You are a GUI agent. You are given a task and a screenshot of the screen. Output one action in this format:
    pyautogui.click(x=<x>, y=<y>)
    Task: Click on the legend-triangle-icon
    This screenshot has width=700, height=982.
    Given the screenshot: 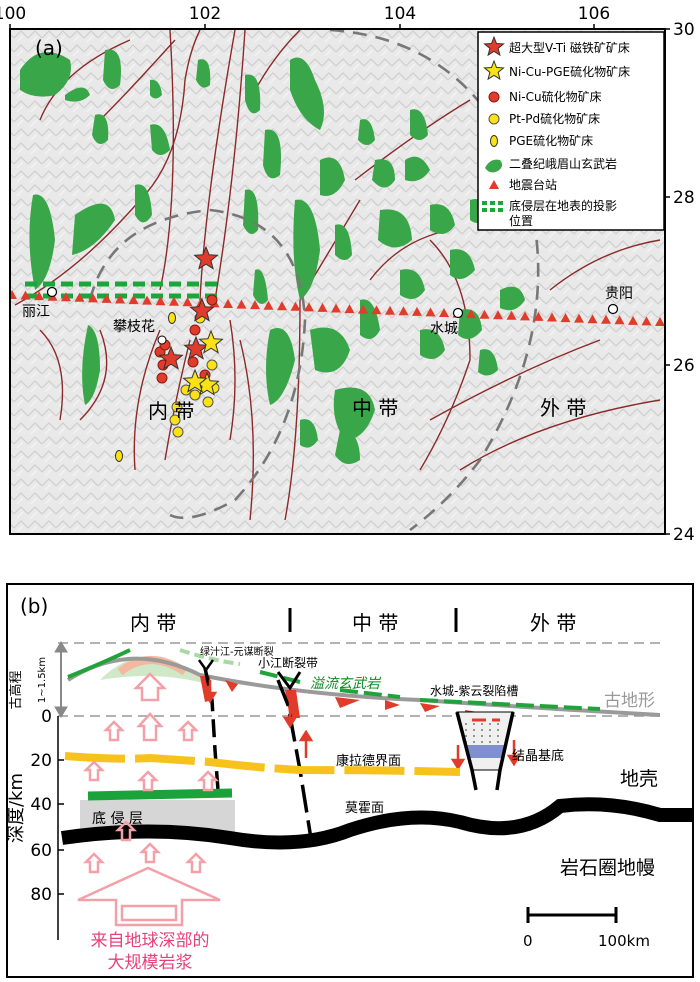 What is the action you would take?
    pyautogui.click(x=494, y=184)
    